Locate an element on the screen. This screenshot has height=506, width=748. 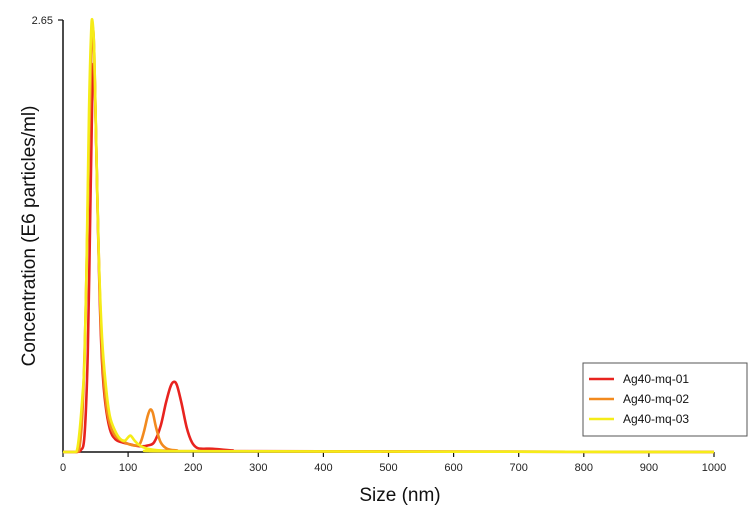
x-tick-label: 900 is located at coordinates (649, 468).